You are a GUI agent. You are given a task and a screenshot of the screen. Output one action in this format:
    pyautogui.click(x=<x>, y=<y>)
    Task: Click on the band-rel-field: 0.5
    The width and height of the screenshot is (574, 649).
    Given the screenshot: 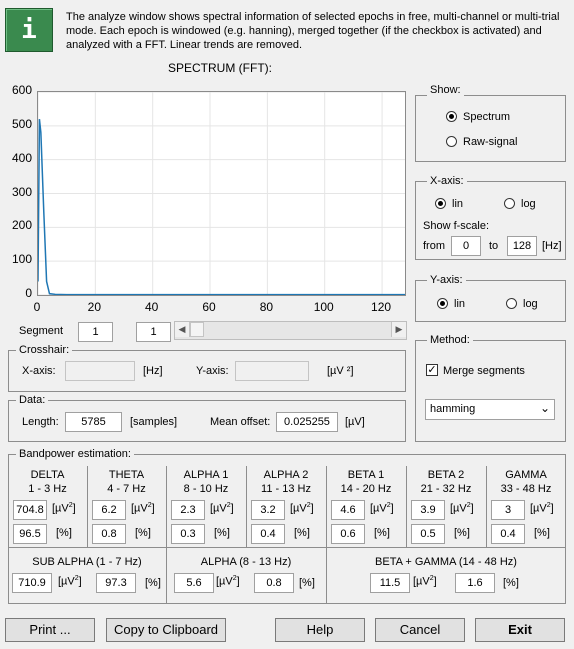 What is the action you would take?
    pyautogui.click(x=428, y=534)
    